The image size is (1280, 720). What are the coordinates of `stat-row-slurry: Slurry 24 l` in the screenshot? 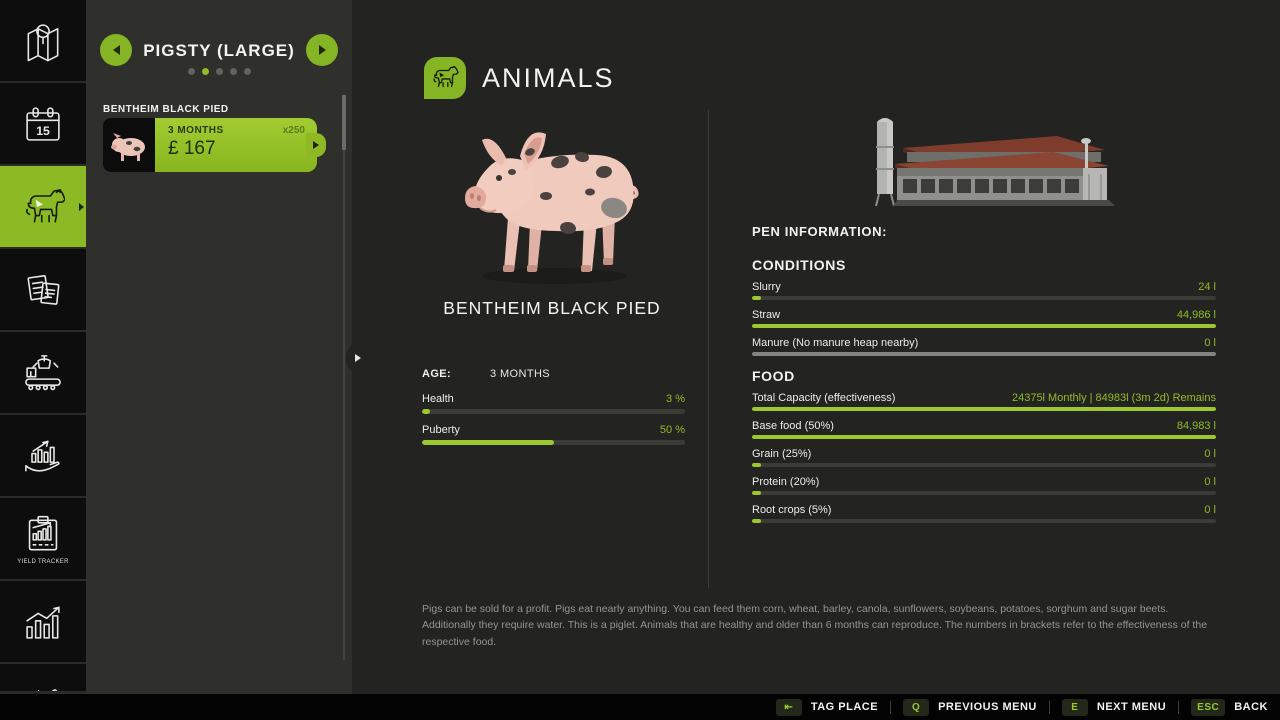 It's located at (984, 290).